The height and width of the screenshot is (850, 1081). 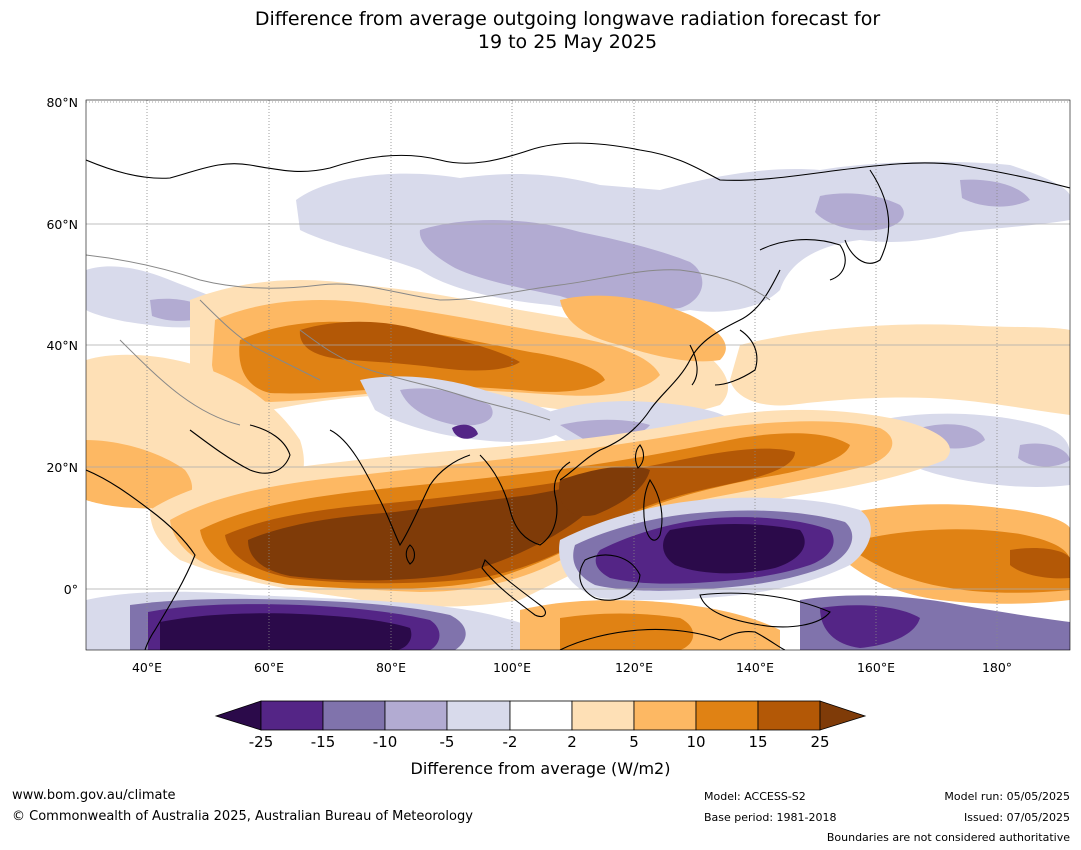 What do you see at coordinates (147, 667) in the screenshot?
I see `lon-label-40e: 40°E` at bounding box center [147, 667].